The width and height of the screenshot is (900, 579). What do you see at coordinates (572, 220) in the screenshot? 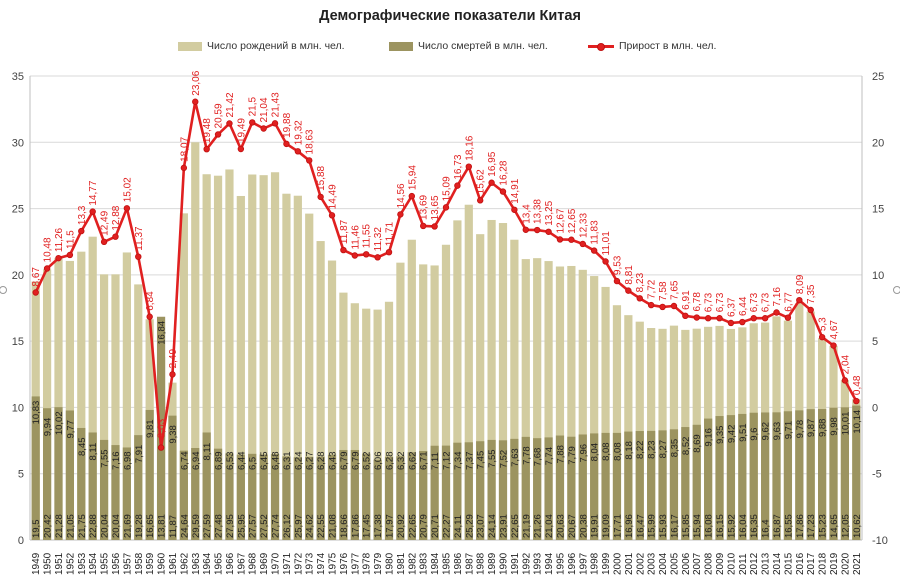
I see `growth-value-label: 12,65` at bounding box center [572, 220].